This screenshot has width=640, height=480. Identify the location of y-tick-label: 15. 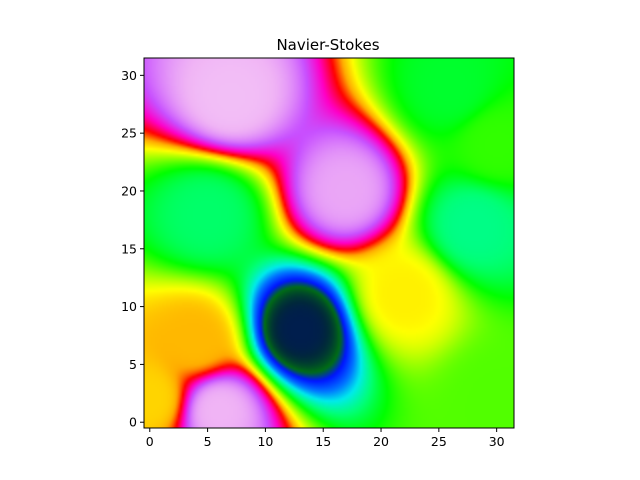
(129, 248).